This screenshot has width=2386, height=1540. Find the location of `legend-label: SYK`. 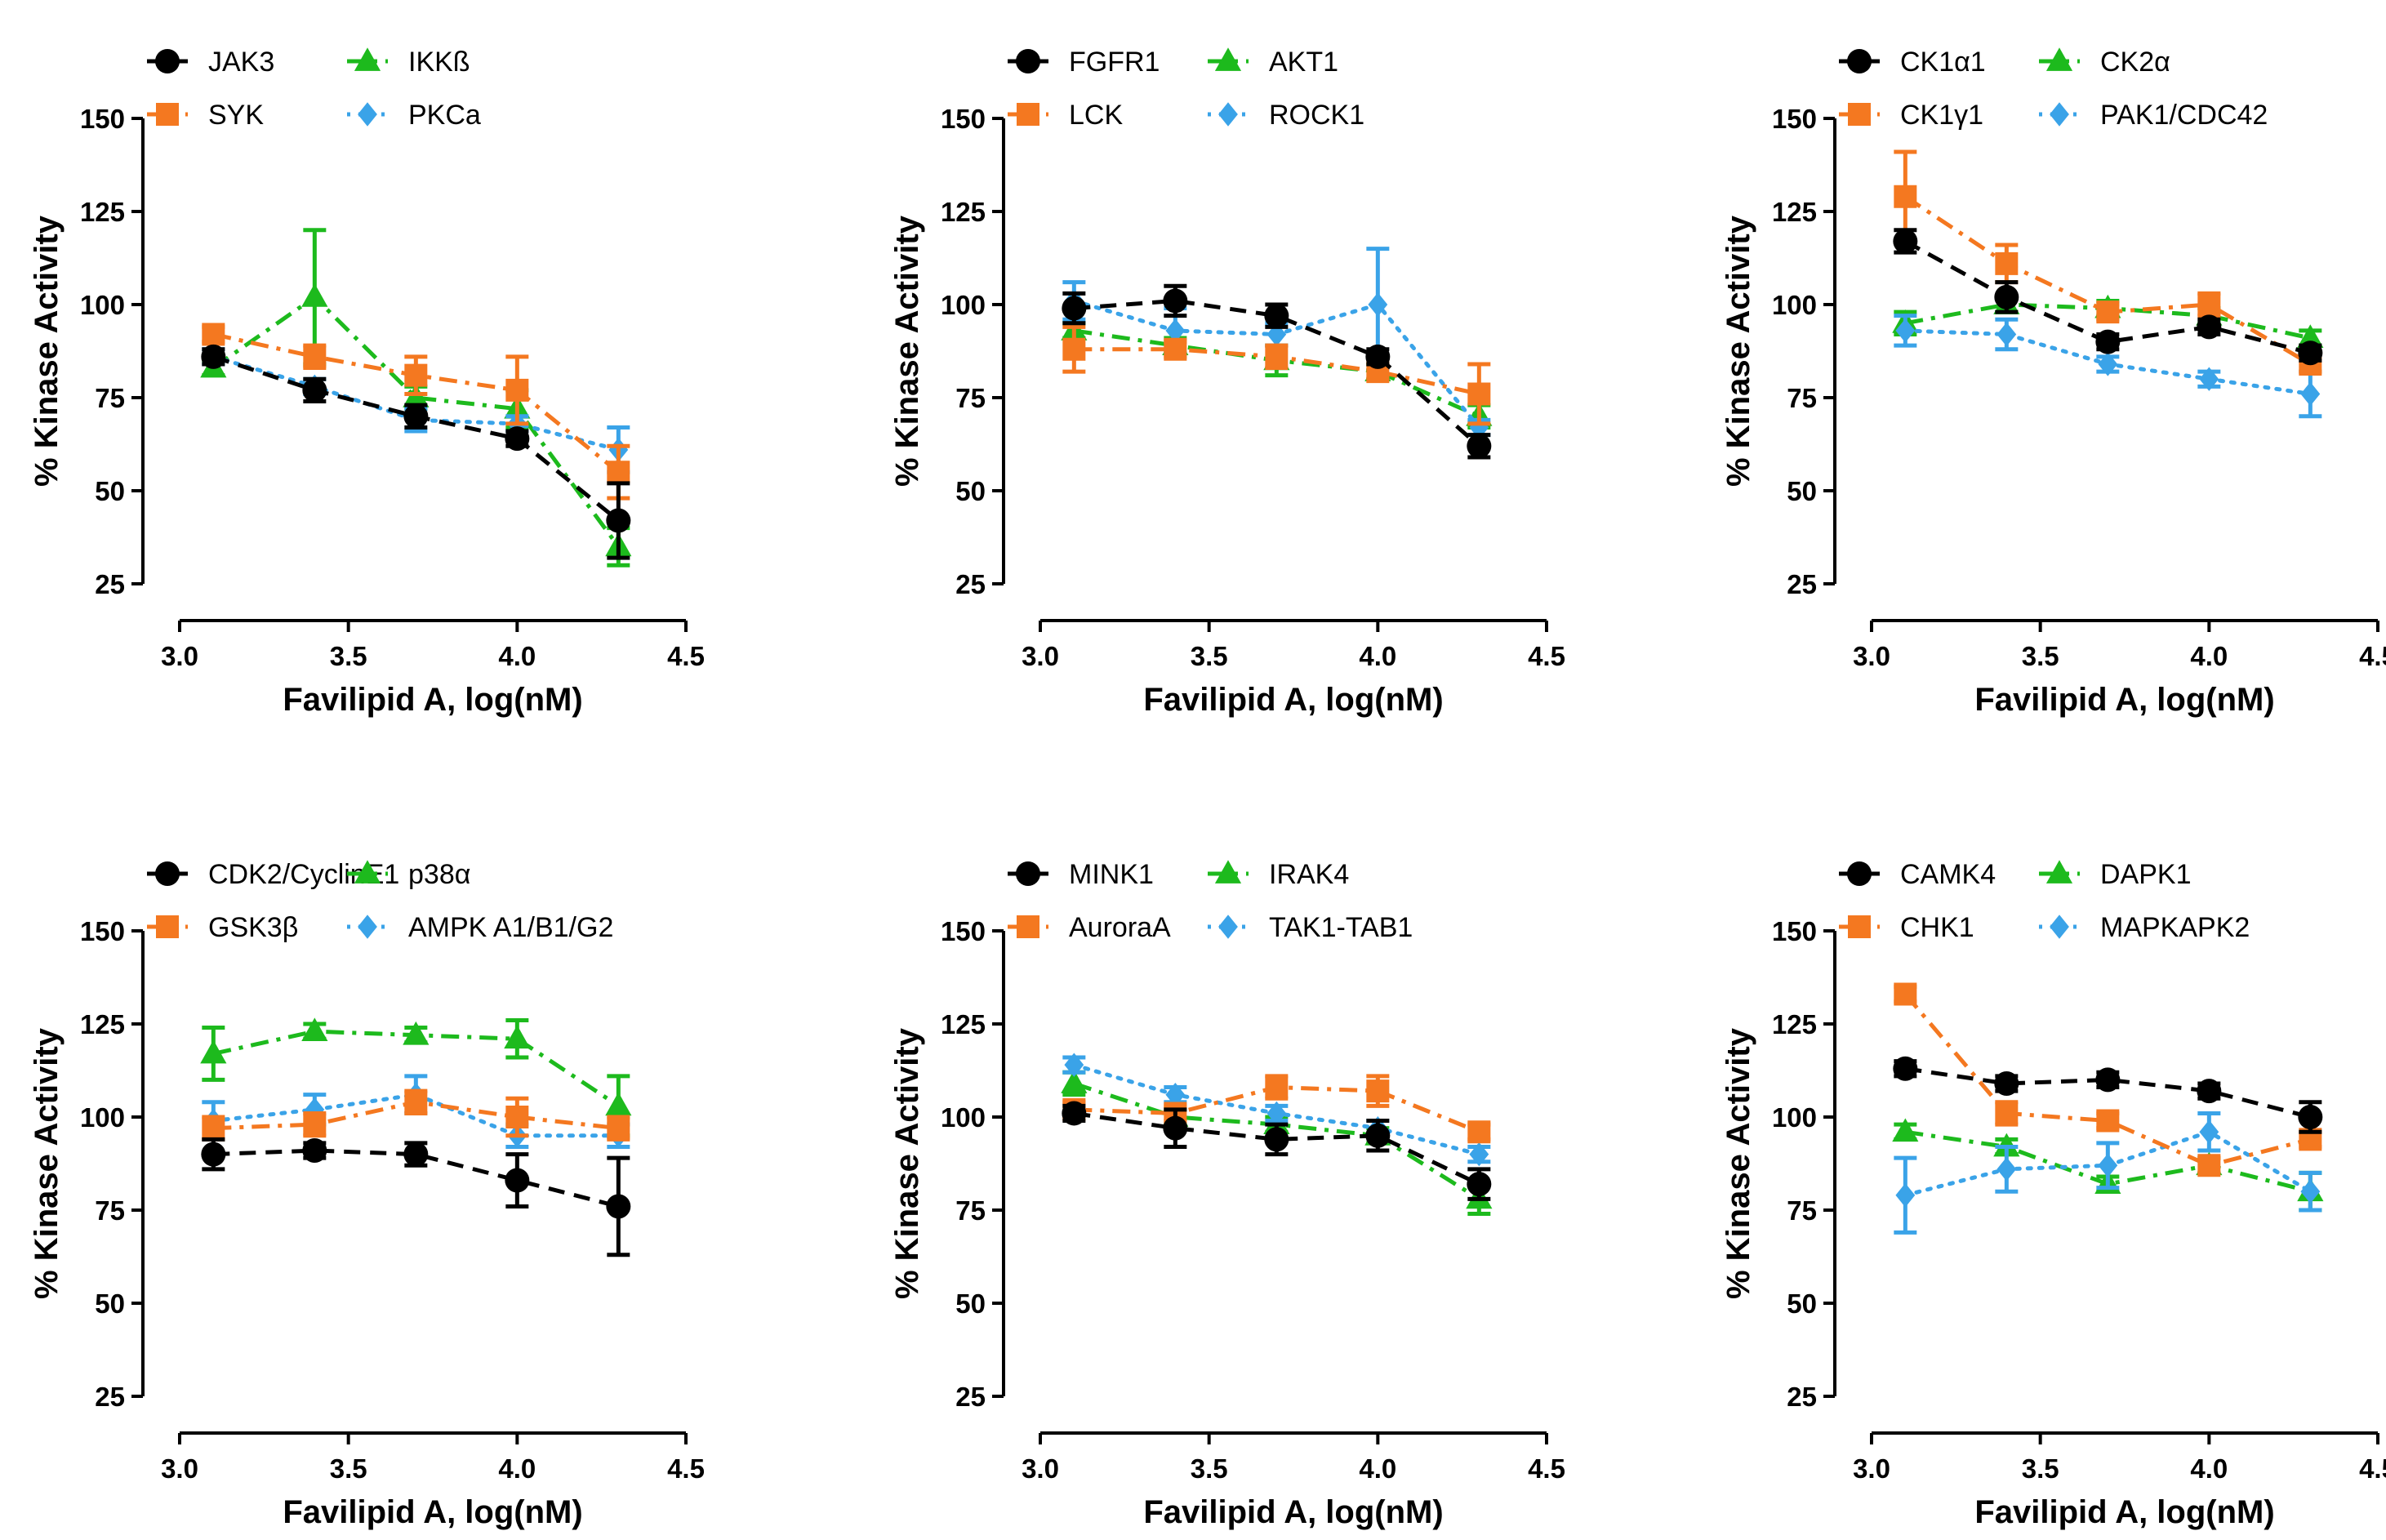

legend-label: SYK is located at coordinates (236, 115).